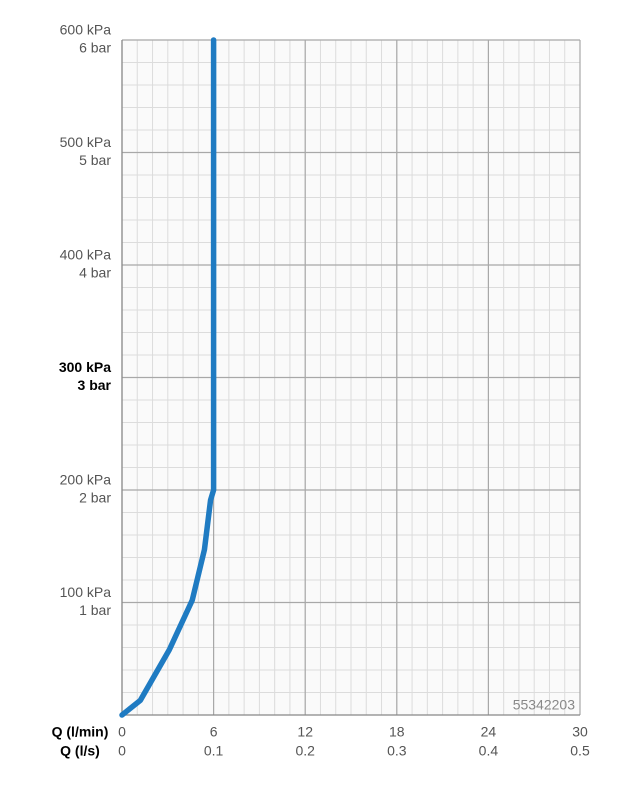 Image resolution: width=628 pixels, height=800 pixels. Describe the element at coordinates (95, 498) in the screenshot. I see `y2-tick-label: 2 bar` at that location.